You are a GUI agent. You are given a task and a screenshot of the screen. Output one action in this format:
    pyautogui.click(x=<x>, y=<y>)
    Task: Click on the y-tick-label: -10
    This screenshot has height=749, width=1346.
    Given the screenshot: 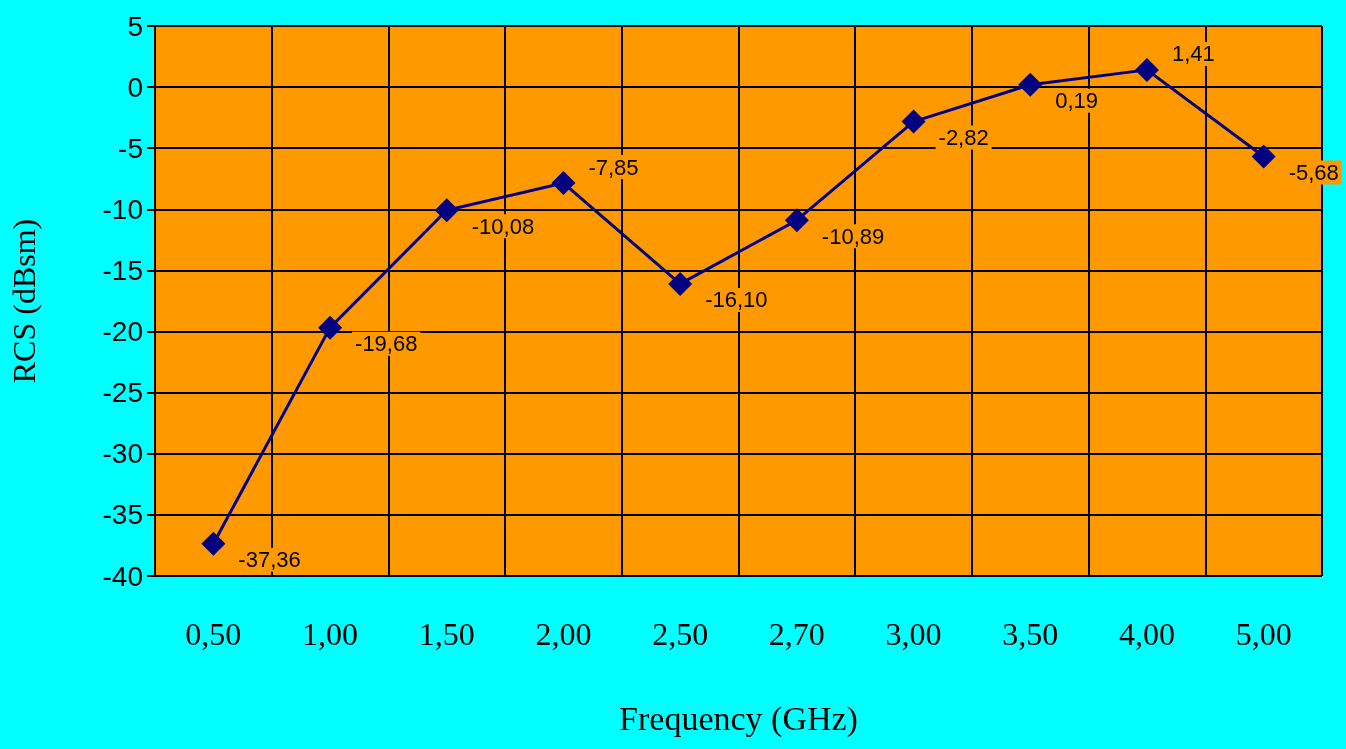 What is the action you would take?
    pyautogui.click(x=122, y=209)
    